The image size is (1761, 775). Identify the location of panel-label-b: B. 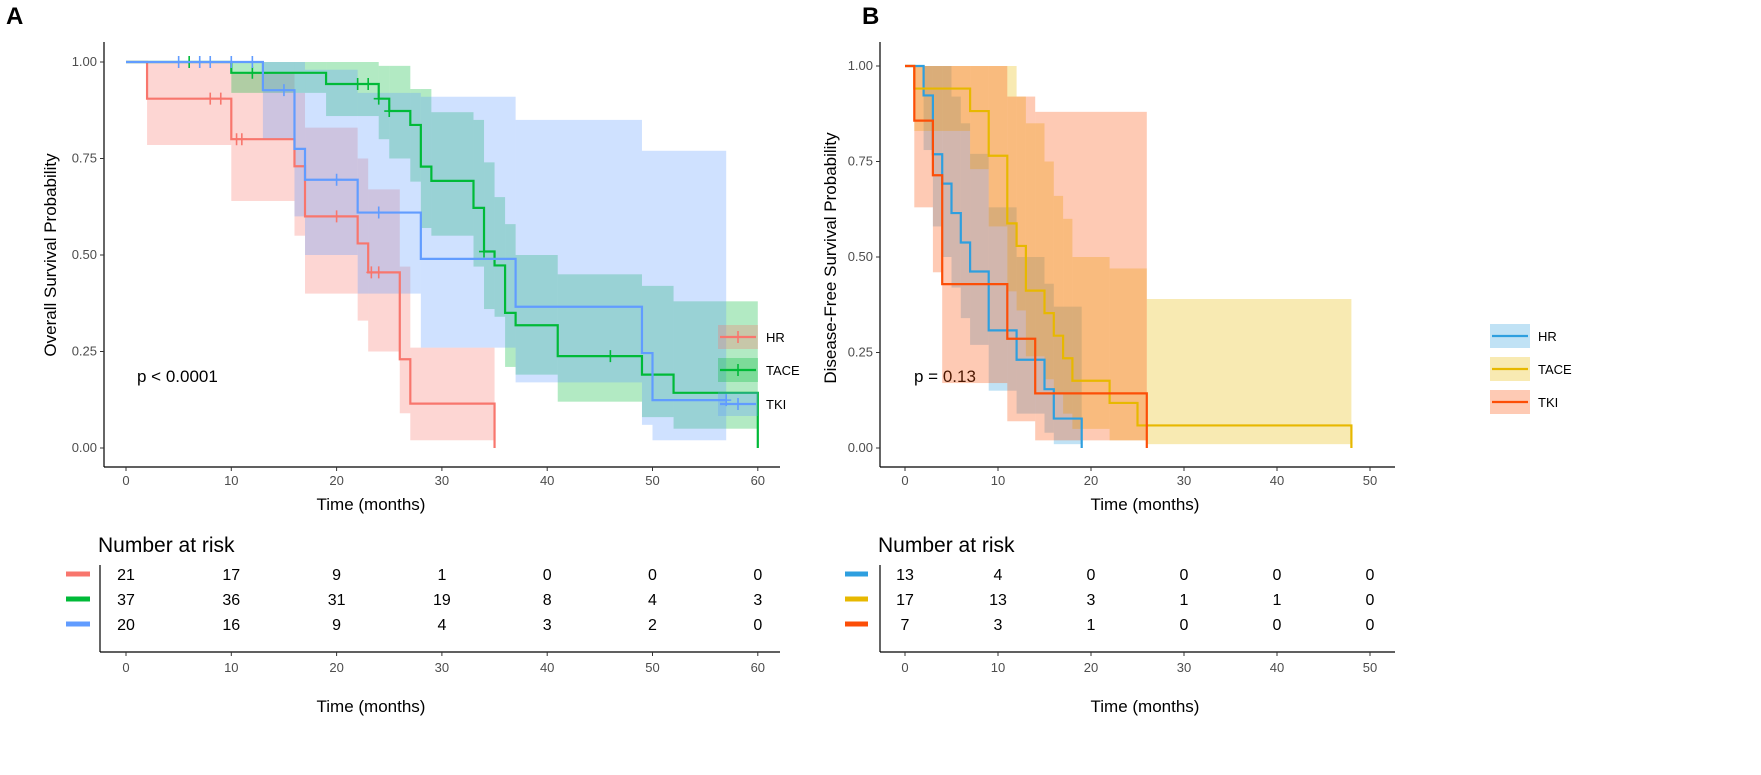
(870, 16).